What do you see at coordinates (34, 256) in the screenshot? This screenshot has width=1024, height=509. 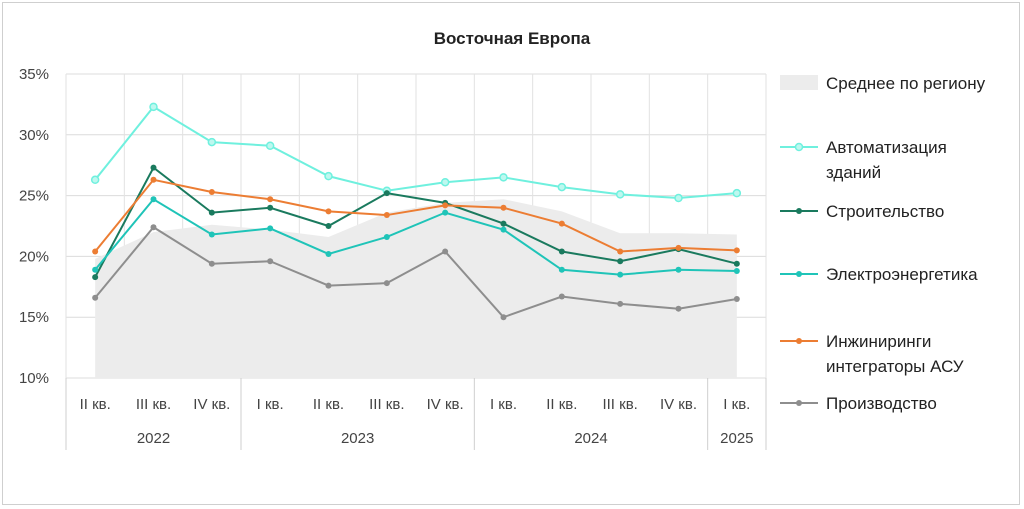 I see `y-tick-label: 20%` at bounding box center [34, 256].